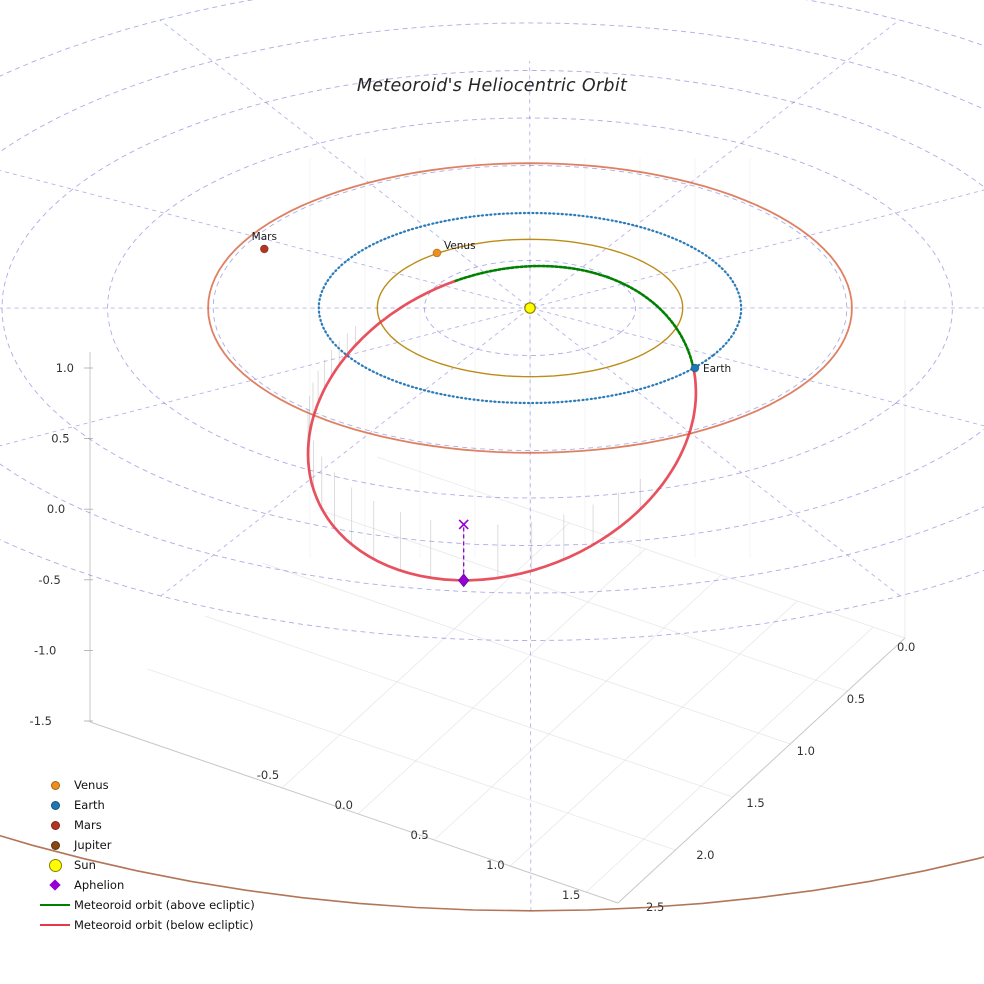 This screenshot has height=984, width=984. I want to click on z-tick-label: -1.5, so click(41, 721).